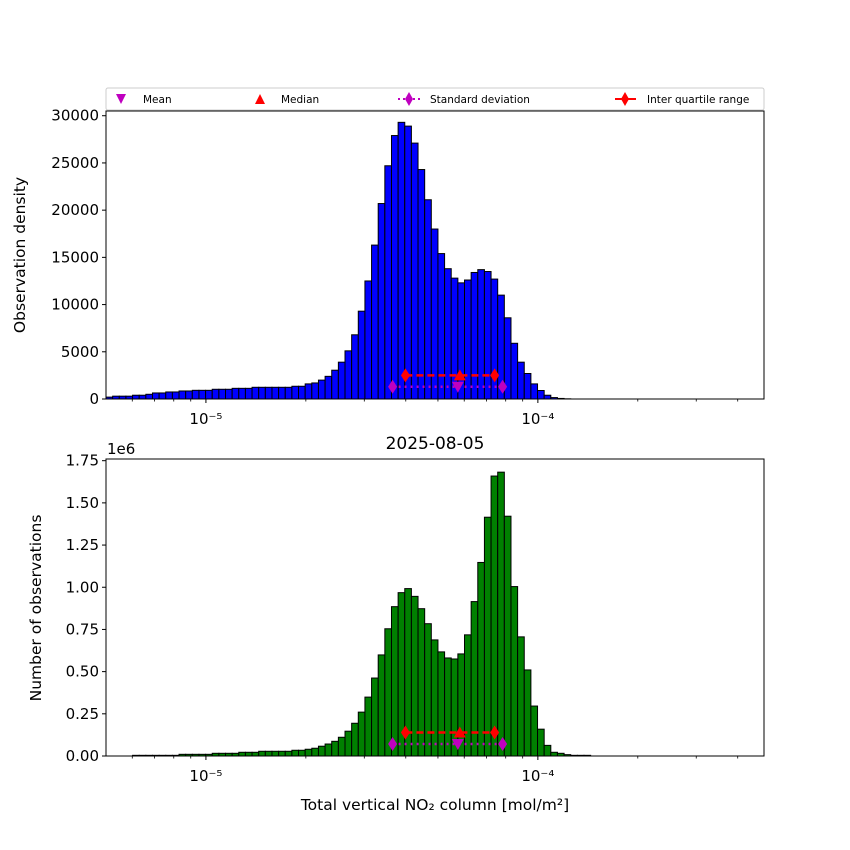 The image size is (850, 850). I want to click on mean-marker-icon, so click(121, 99).